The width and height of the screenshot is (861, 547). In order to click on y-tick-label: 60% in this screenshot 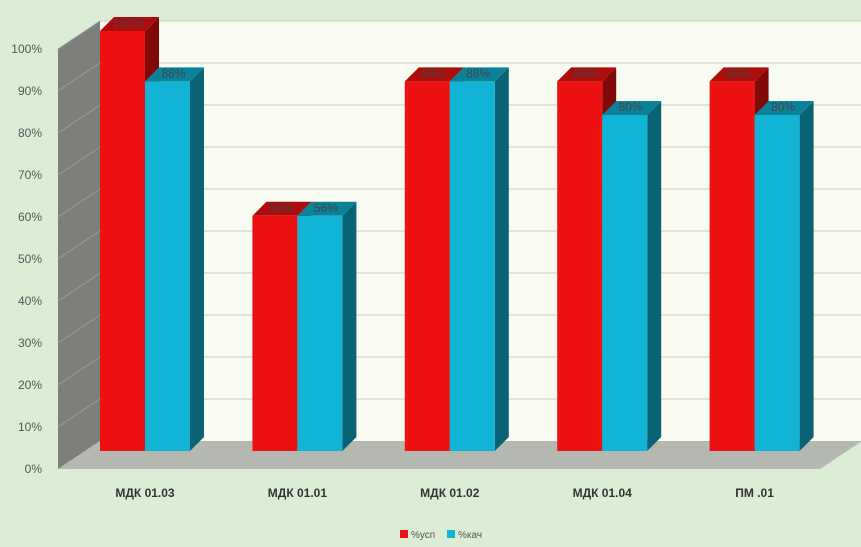, I will do `click(30, 217)`.